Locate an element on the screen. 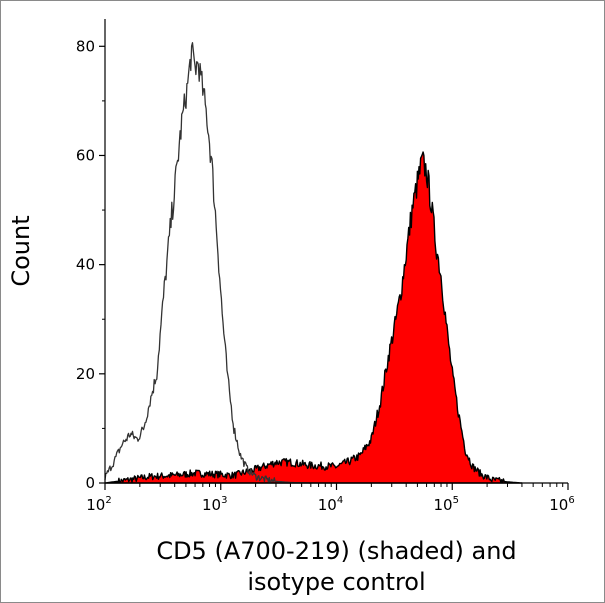 The image size is (605, 603). y-tick-label: 20 is located at coordinates (85, 374).